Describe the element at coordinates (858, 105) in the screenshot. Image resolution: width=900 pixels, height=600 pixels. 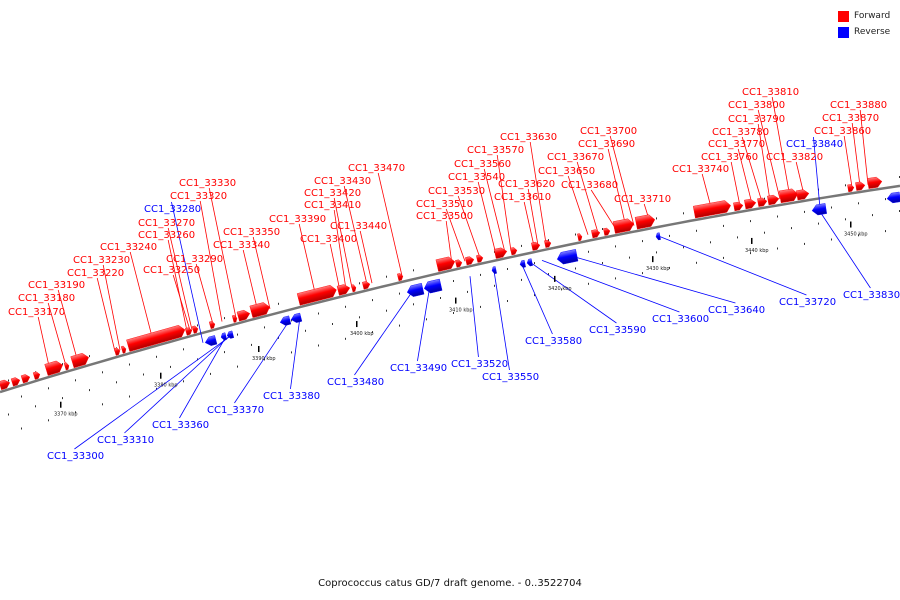
I see `gene-label: CC1_33880` at that location.